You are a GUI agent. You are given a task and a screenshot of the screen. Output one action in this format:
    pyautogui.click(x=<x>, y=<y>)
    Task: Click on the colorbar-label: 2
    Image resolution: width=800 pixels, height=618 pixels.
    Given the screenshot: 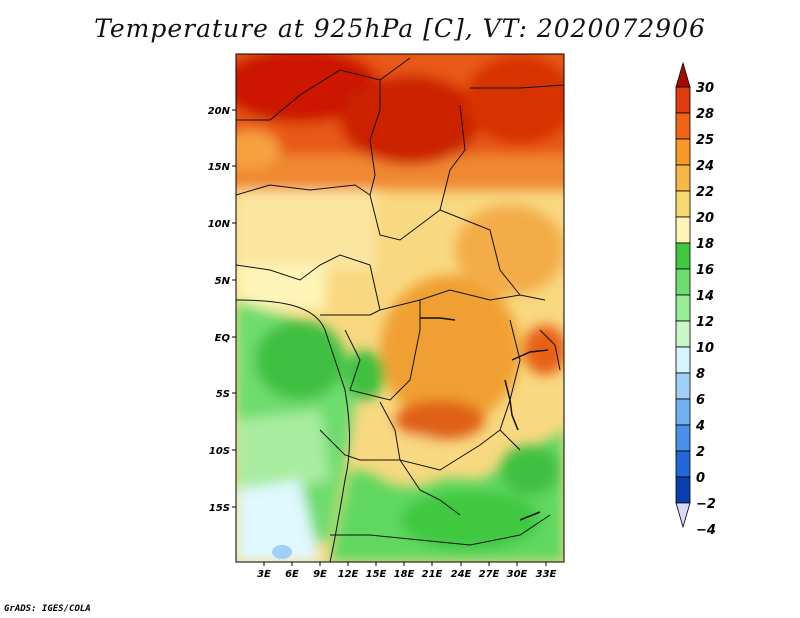 What is the action you would take?
    pyautogui.click(x=700, y=452)
    